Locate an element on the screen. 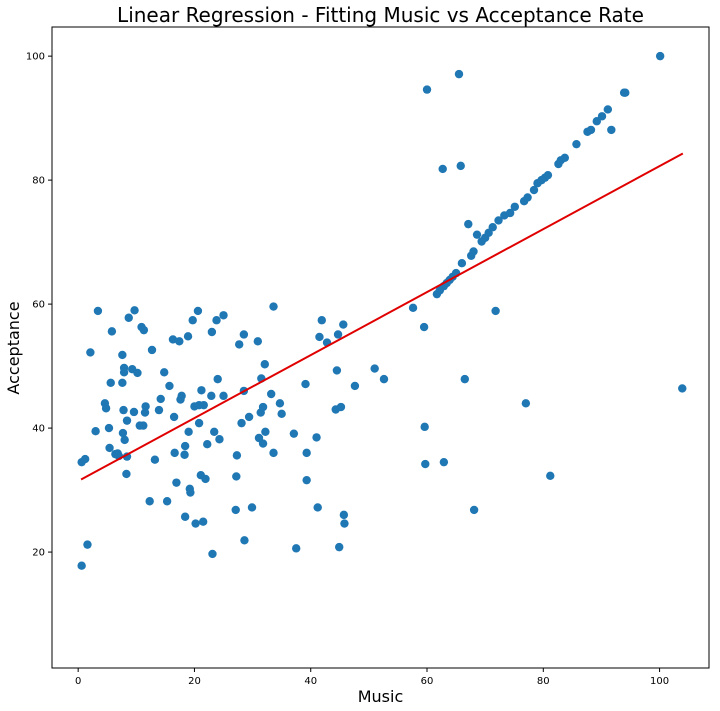 The image size is (720, 711). x-tick-label: 0 is located at coordinates (78, 681).